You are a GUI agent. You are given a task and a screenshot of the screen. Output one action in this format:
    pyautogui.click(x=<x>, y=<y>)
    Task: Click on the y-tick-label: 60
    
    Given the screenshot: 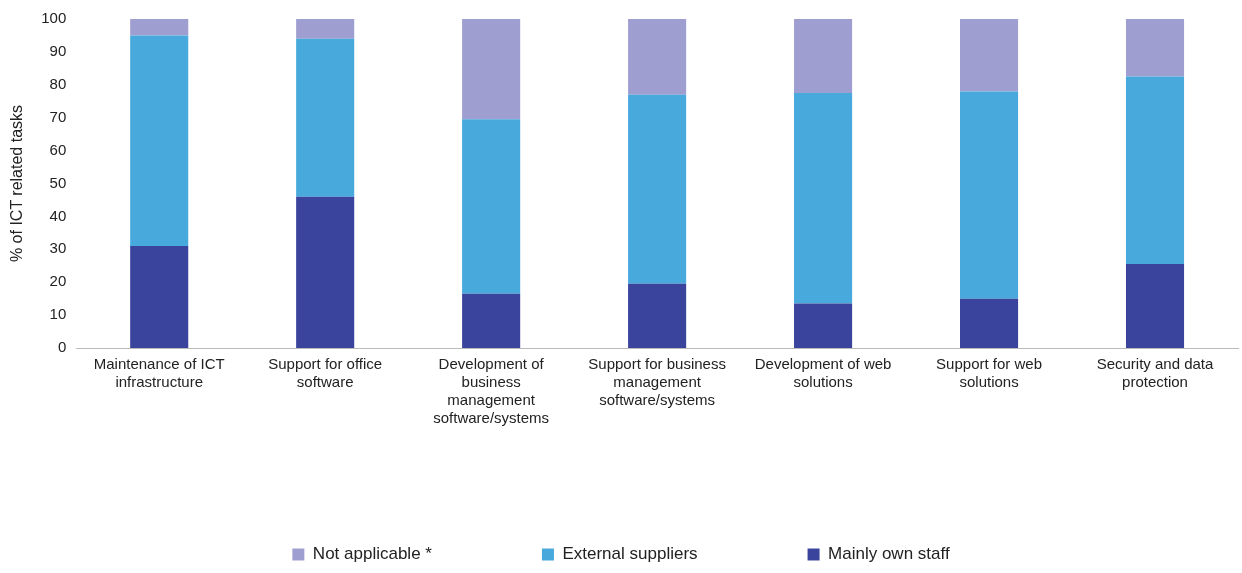 What is the action you would take?
    pyautogui.click(x=58, y=149)
    